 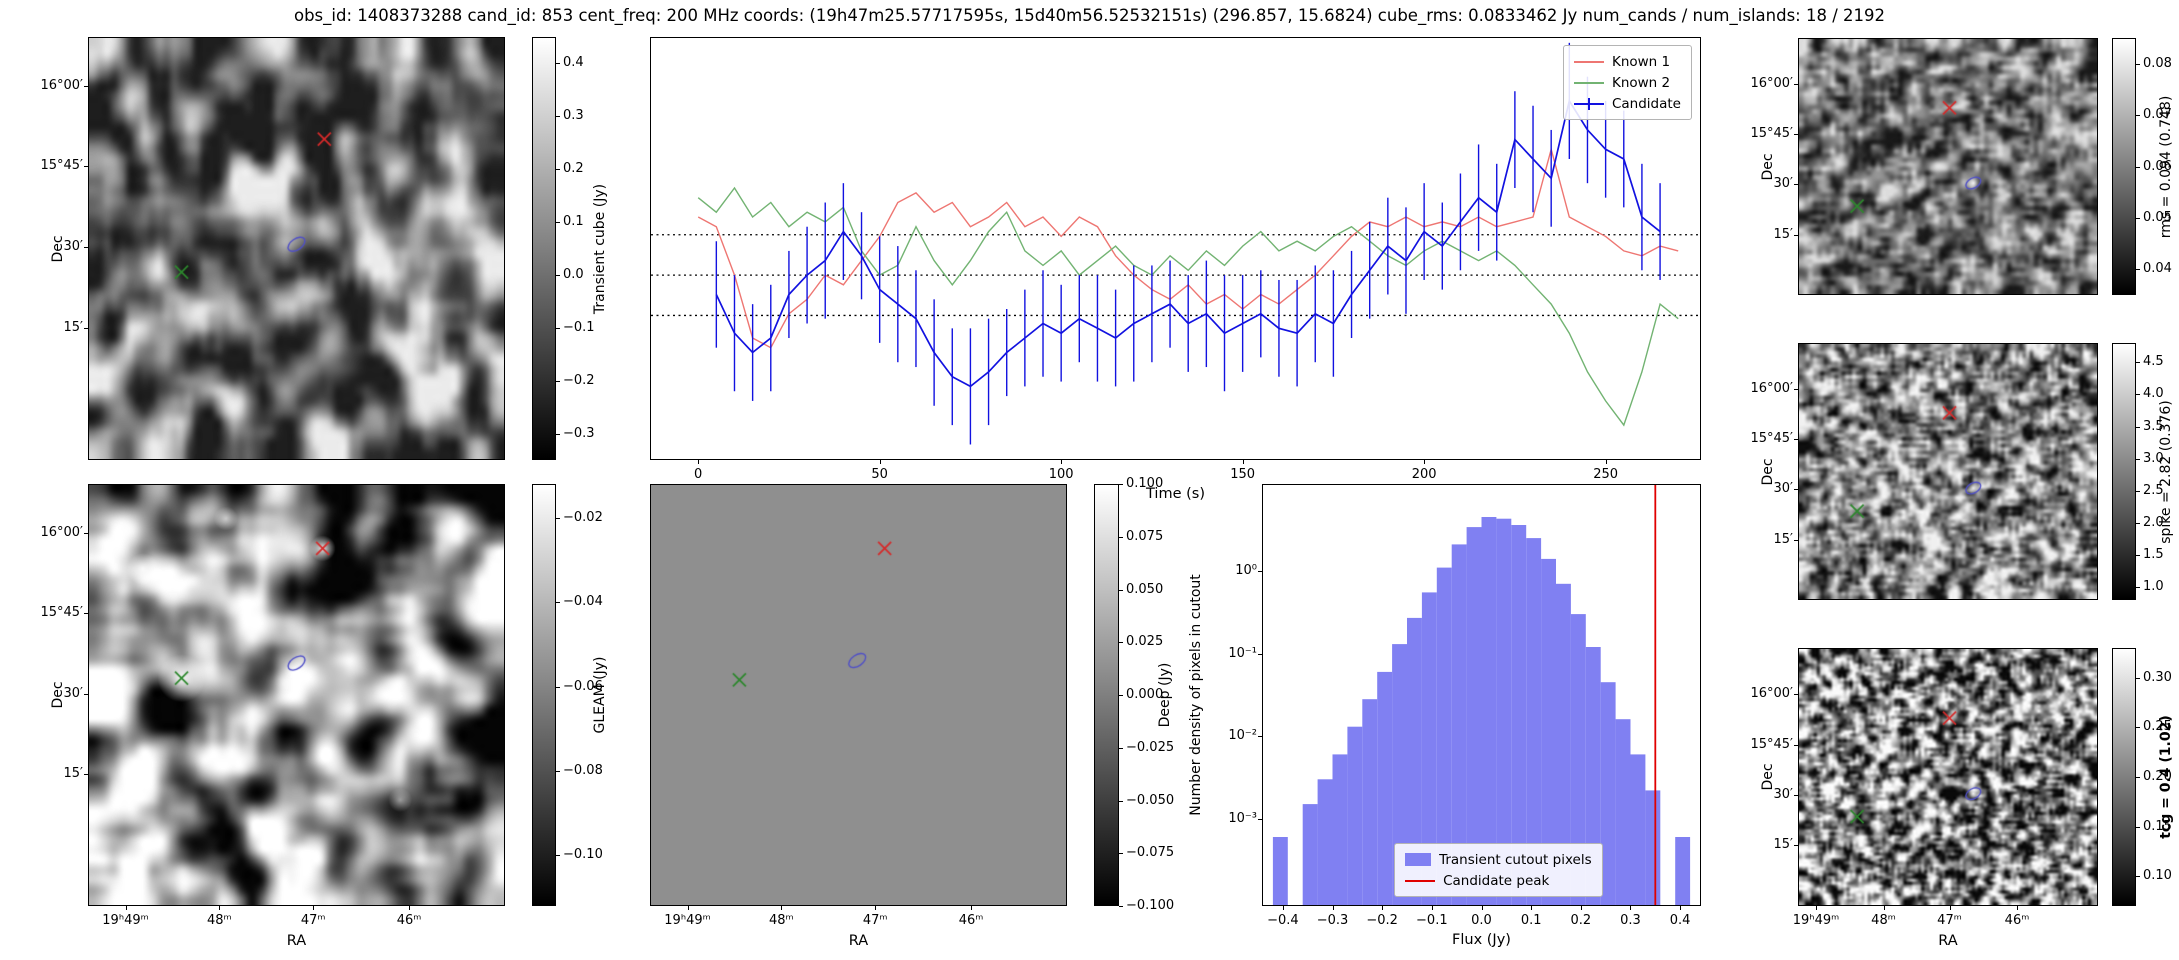 I want to click on gleam-colorbar-tick-label: −0.04, so click(x=583, y=602).